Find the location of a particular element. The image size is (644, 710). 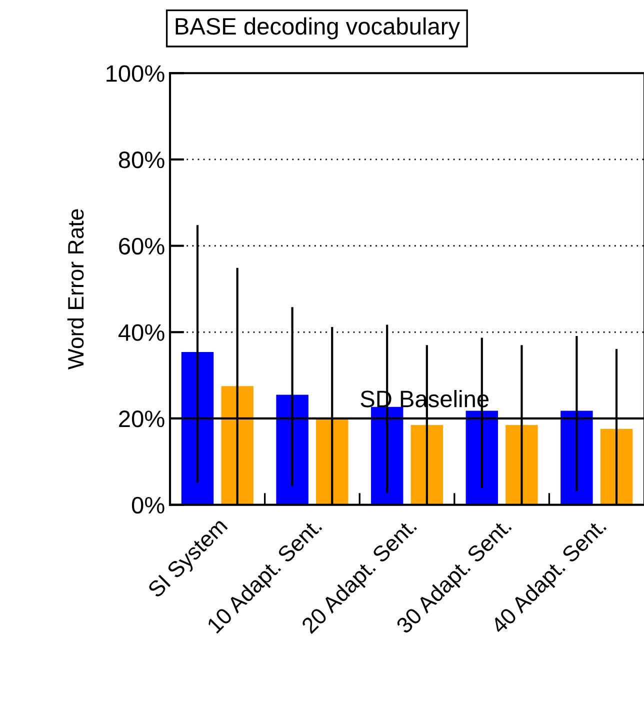

y-tick-label: 20% is located at coordinates (141, 419).